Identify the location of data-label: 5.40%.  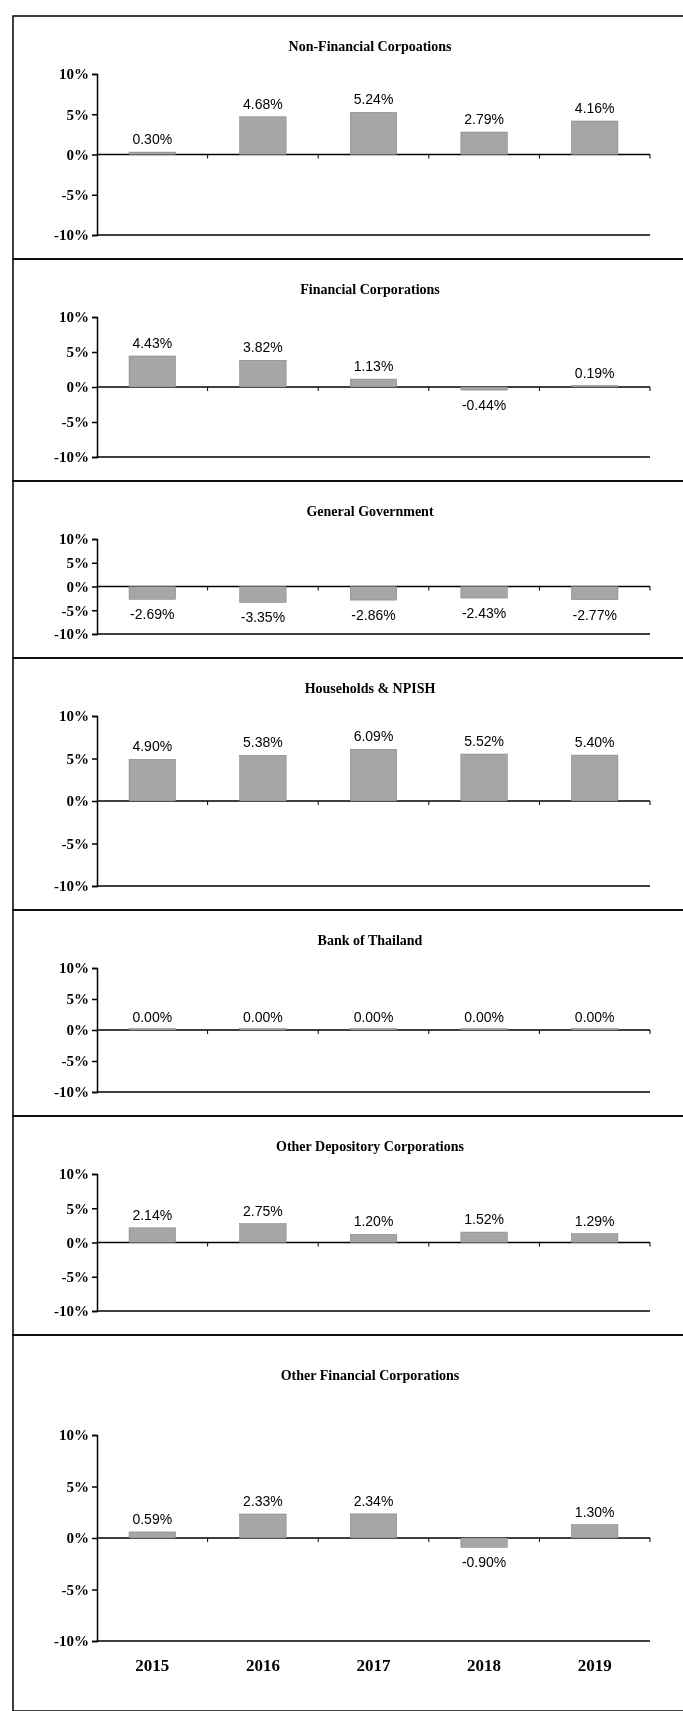
(594, 742).